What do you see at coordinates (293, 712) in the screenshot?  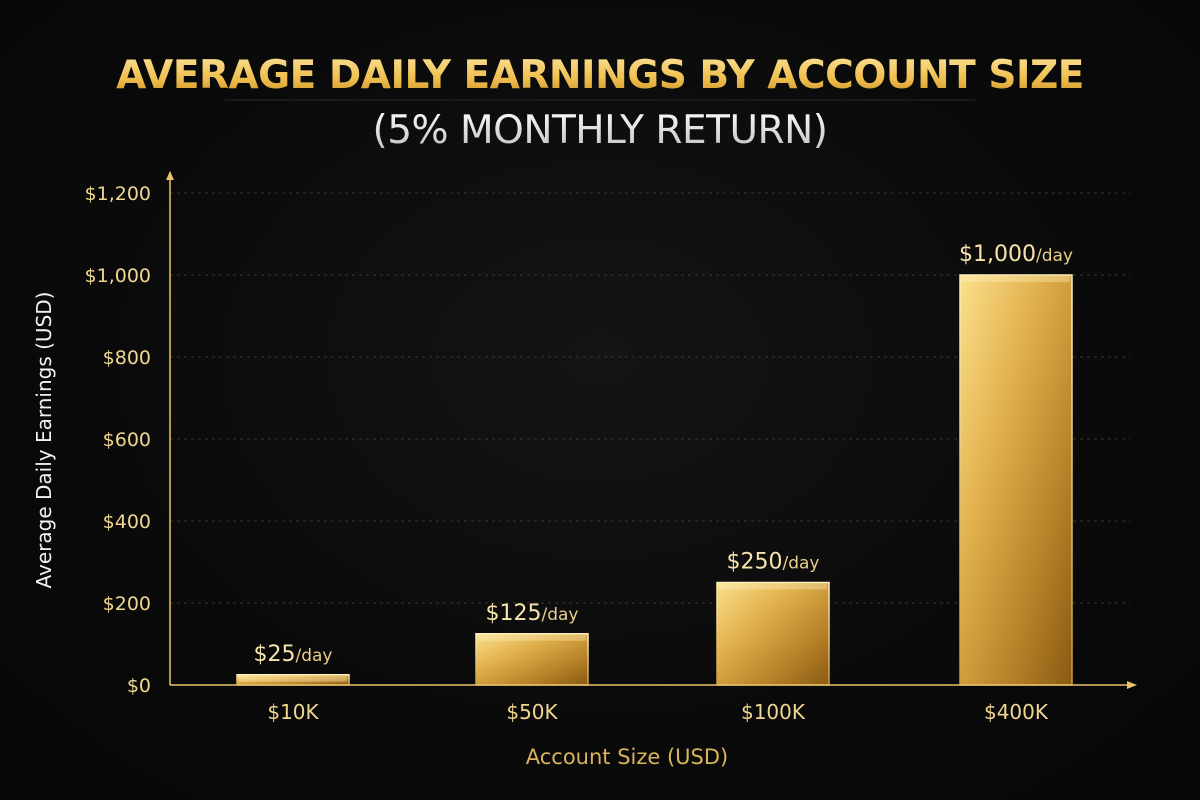 I see `x-tick-label: $10K` at bounding box center [293, 712].